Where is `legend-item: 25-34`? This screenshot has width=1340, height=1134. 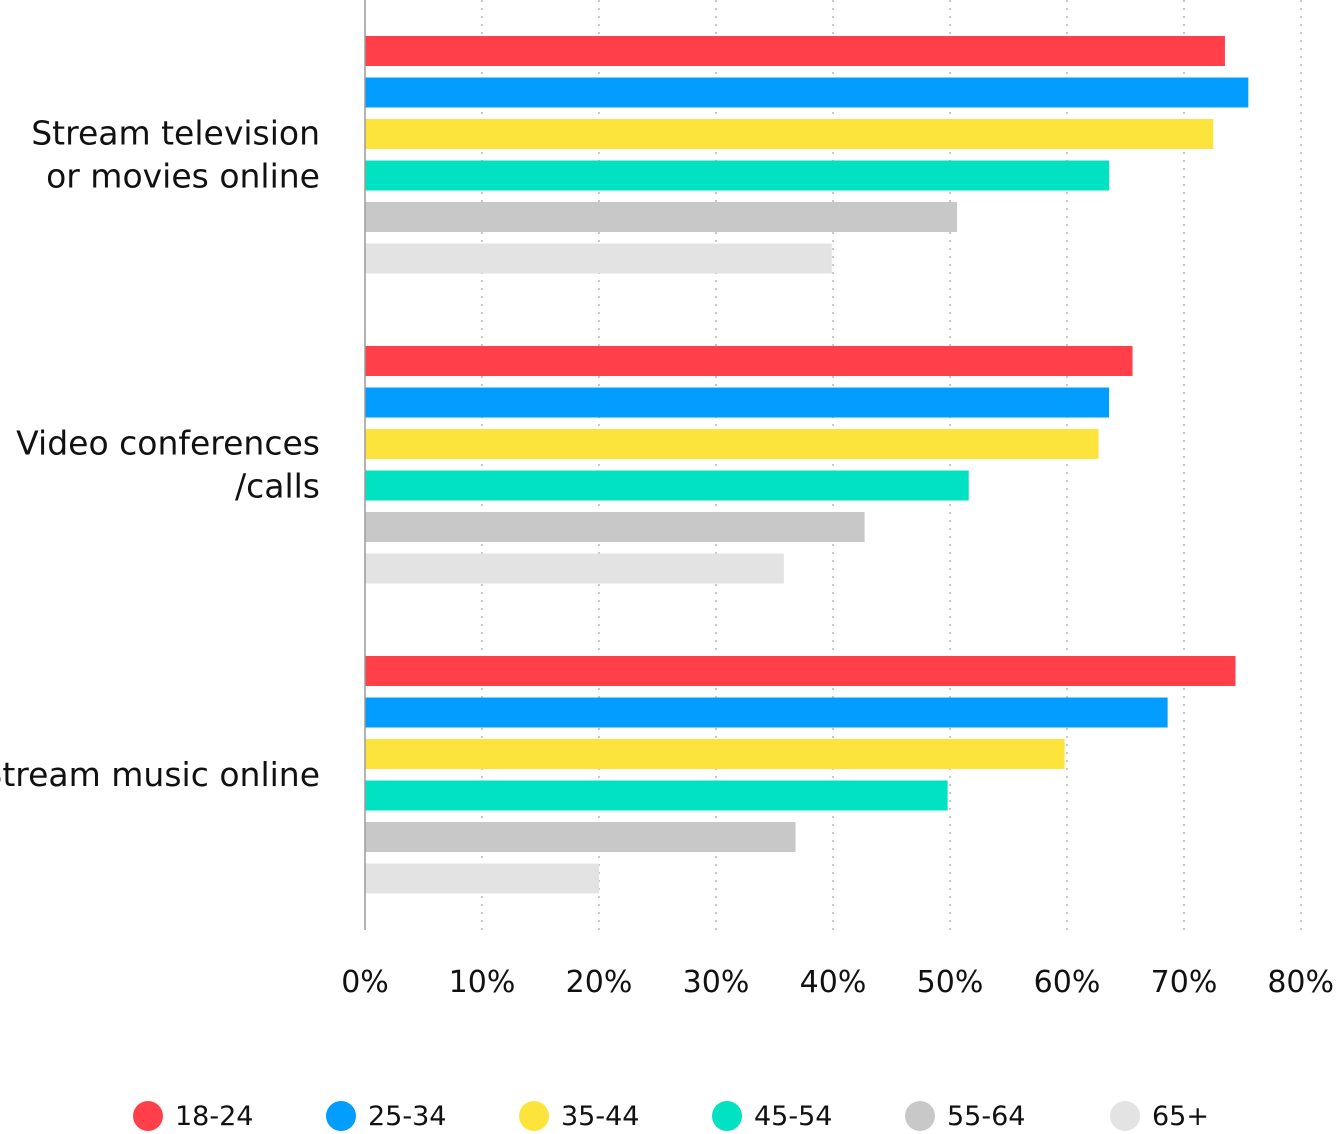 legend-item: 25-34 is located at coordinates (386, 1116).